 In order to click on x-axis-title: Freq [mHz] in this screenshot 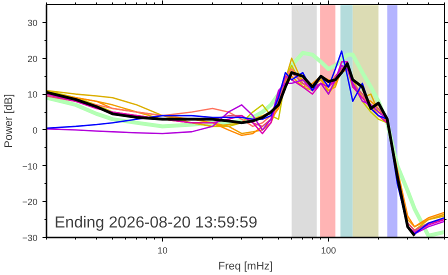, I will do `click(245, 266)`.